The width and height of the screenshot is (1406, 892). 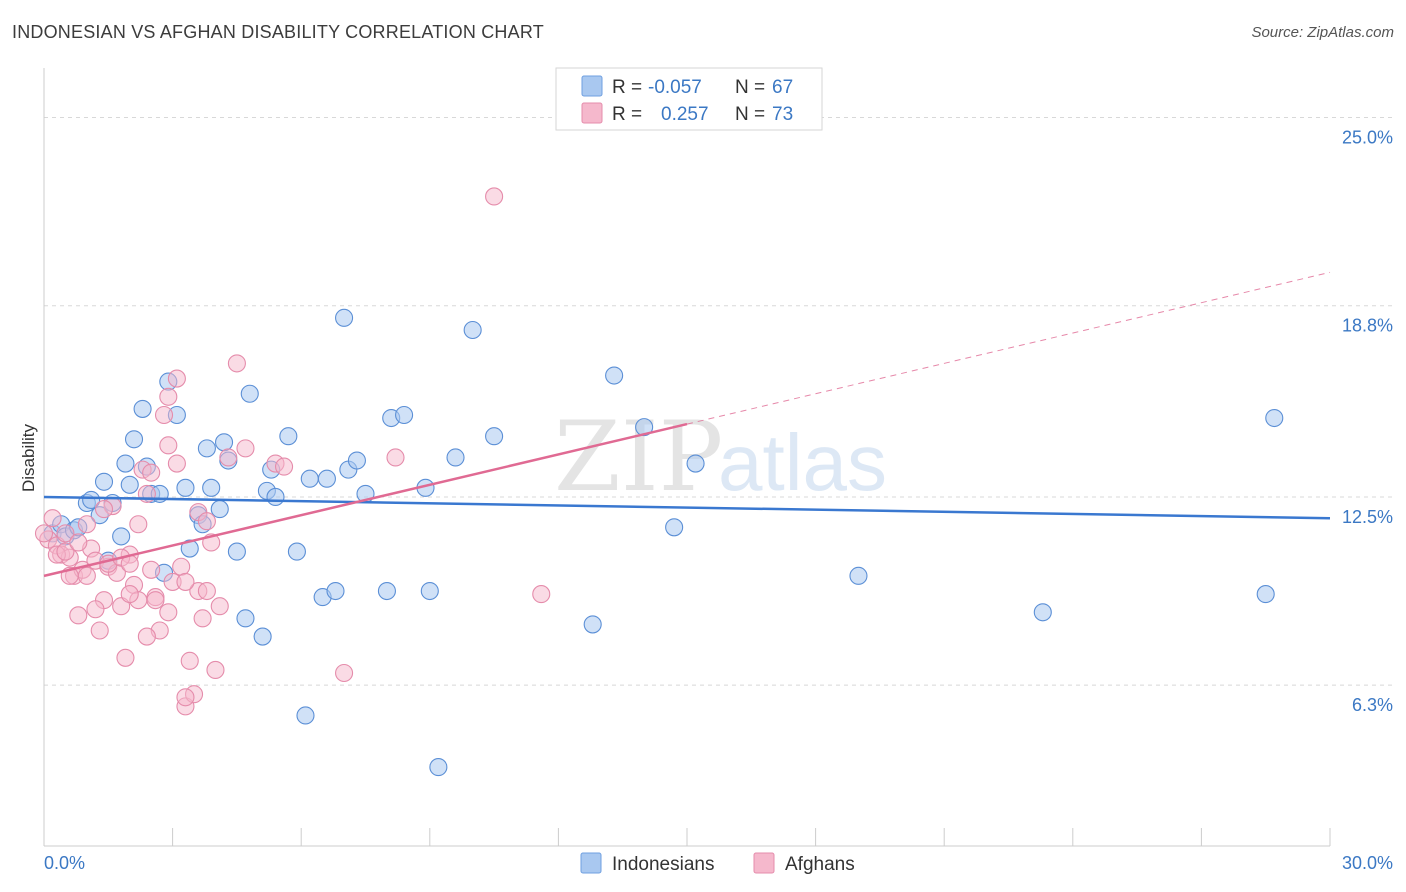 I want to click on trend-line-indonesians, so click(x=687, y=507).